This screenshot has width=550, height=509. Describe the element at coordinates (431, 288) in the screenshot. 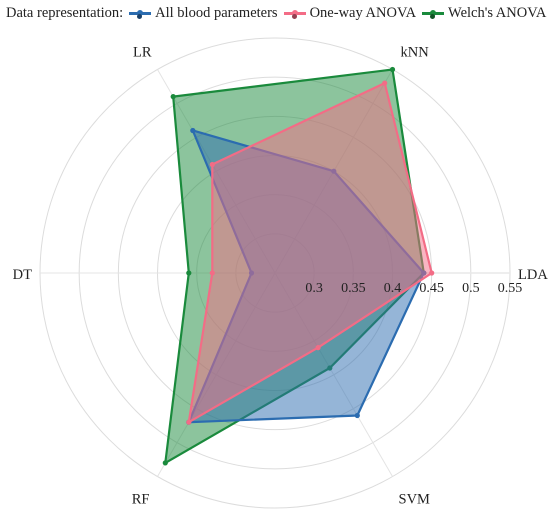

I see `radial-tick-label: 0.45` at that location.